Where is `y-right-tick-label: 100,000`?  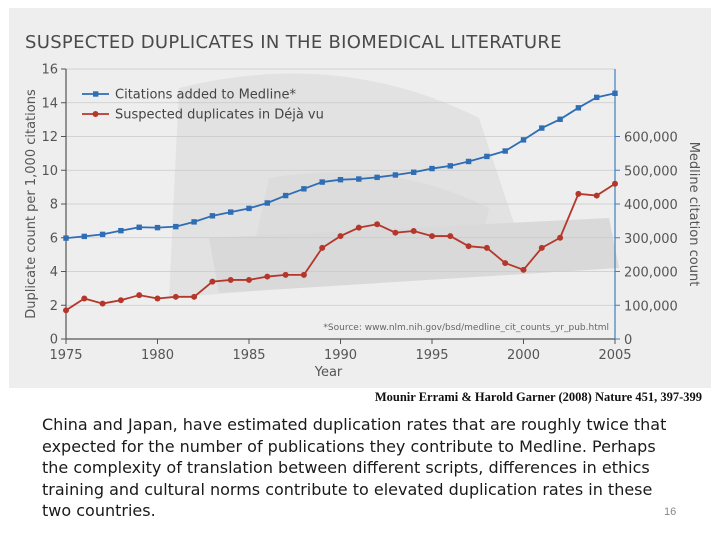
y-right-tick-label: 100,000 is located at coordinates (651, 306).